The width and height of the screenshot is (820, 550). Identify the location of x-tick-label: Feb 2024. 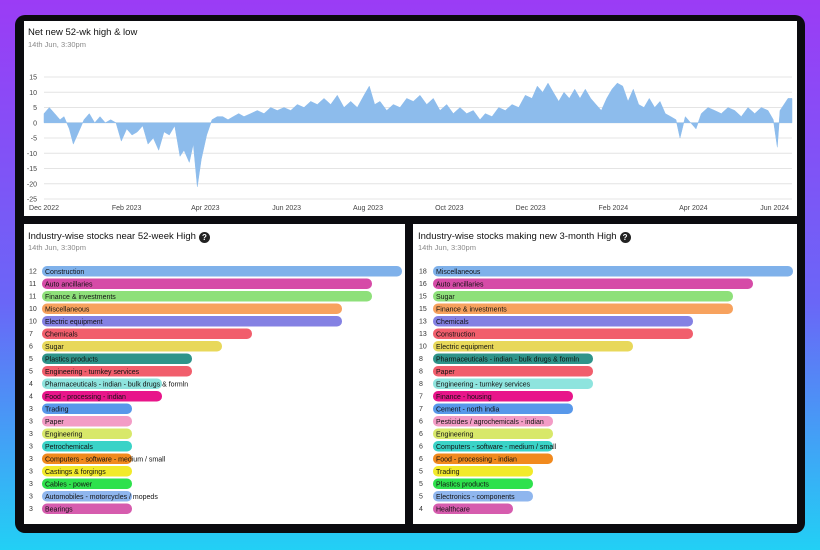
(614, 208).